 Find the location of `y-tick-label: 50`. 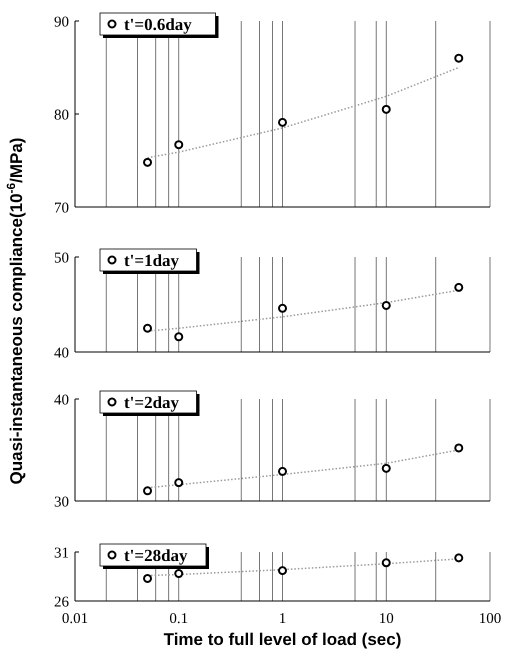

y-tick-label: 50 is located at coordinates (61, 258).